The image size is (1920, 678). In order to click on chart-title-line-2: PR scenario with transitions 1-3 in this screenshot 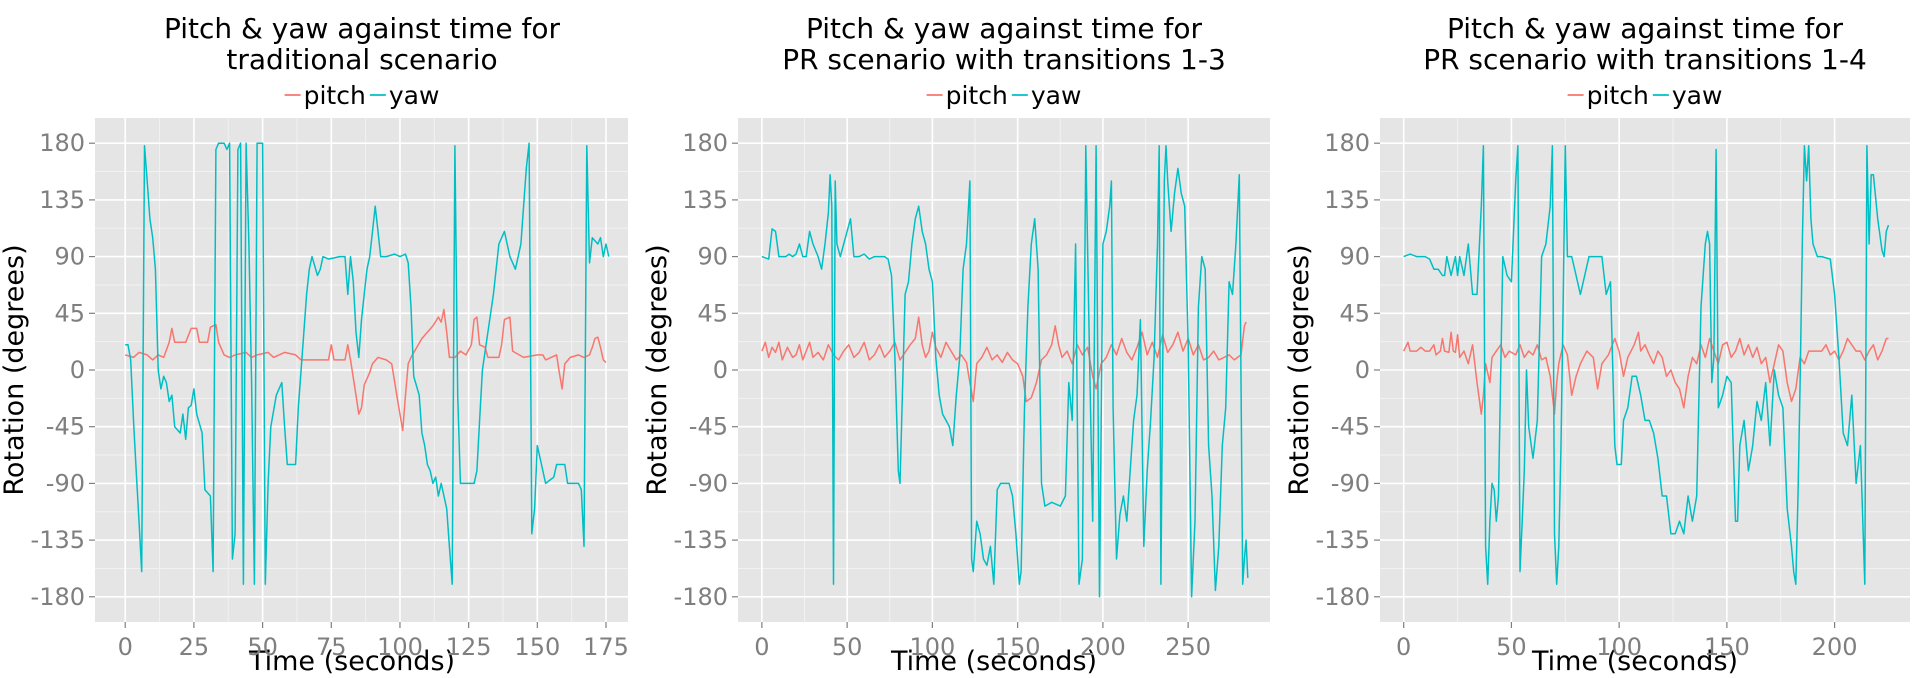, I will do `click(1004, 59)`.